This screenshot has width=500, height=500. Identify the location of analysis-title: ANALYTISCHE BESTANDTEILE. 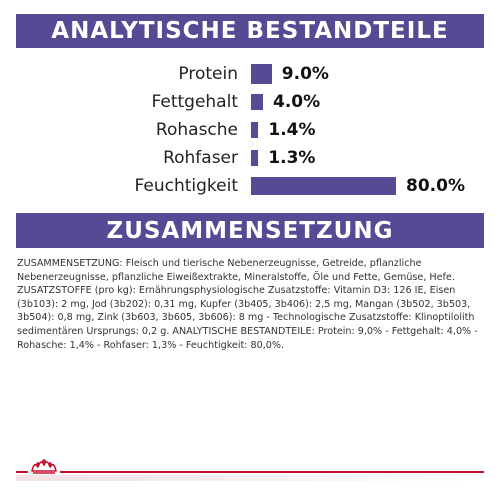
(250, 31).